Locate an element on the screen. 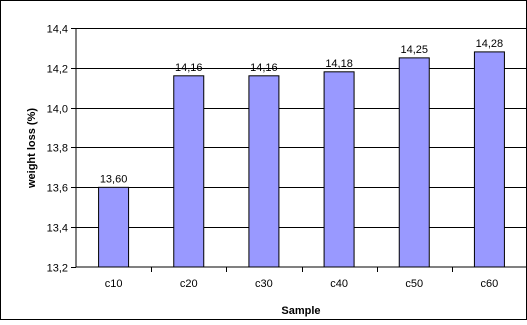 This screenshot has width=527, height=325. x-tick-label: c40 is located at coordinates (339, 284).